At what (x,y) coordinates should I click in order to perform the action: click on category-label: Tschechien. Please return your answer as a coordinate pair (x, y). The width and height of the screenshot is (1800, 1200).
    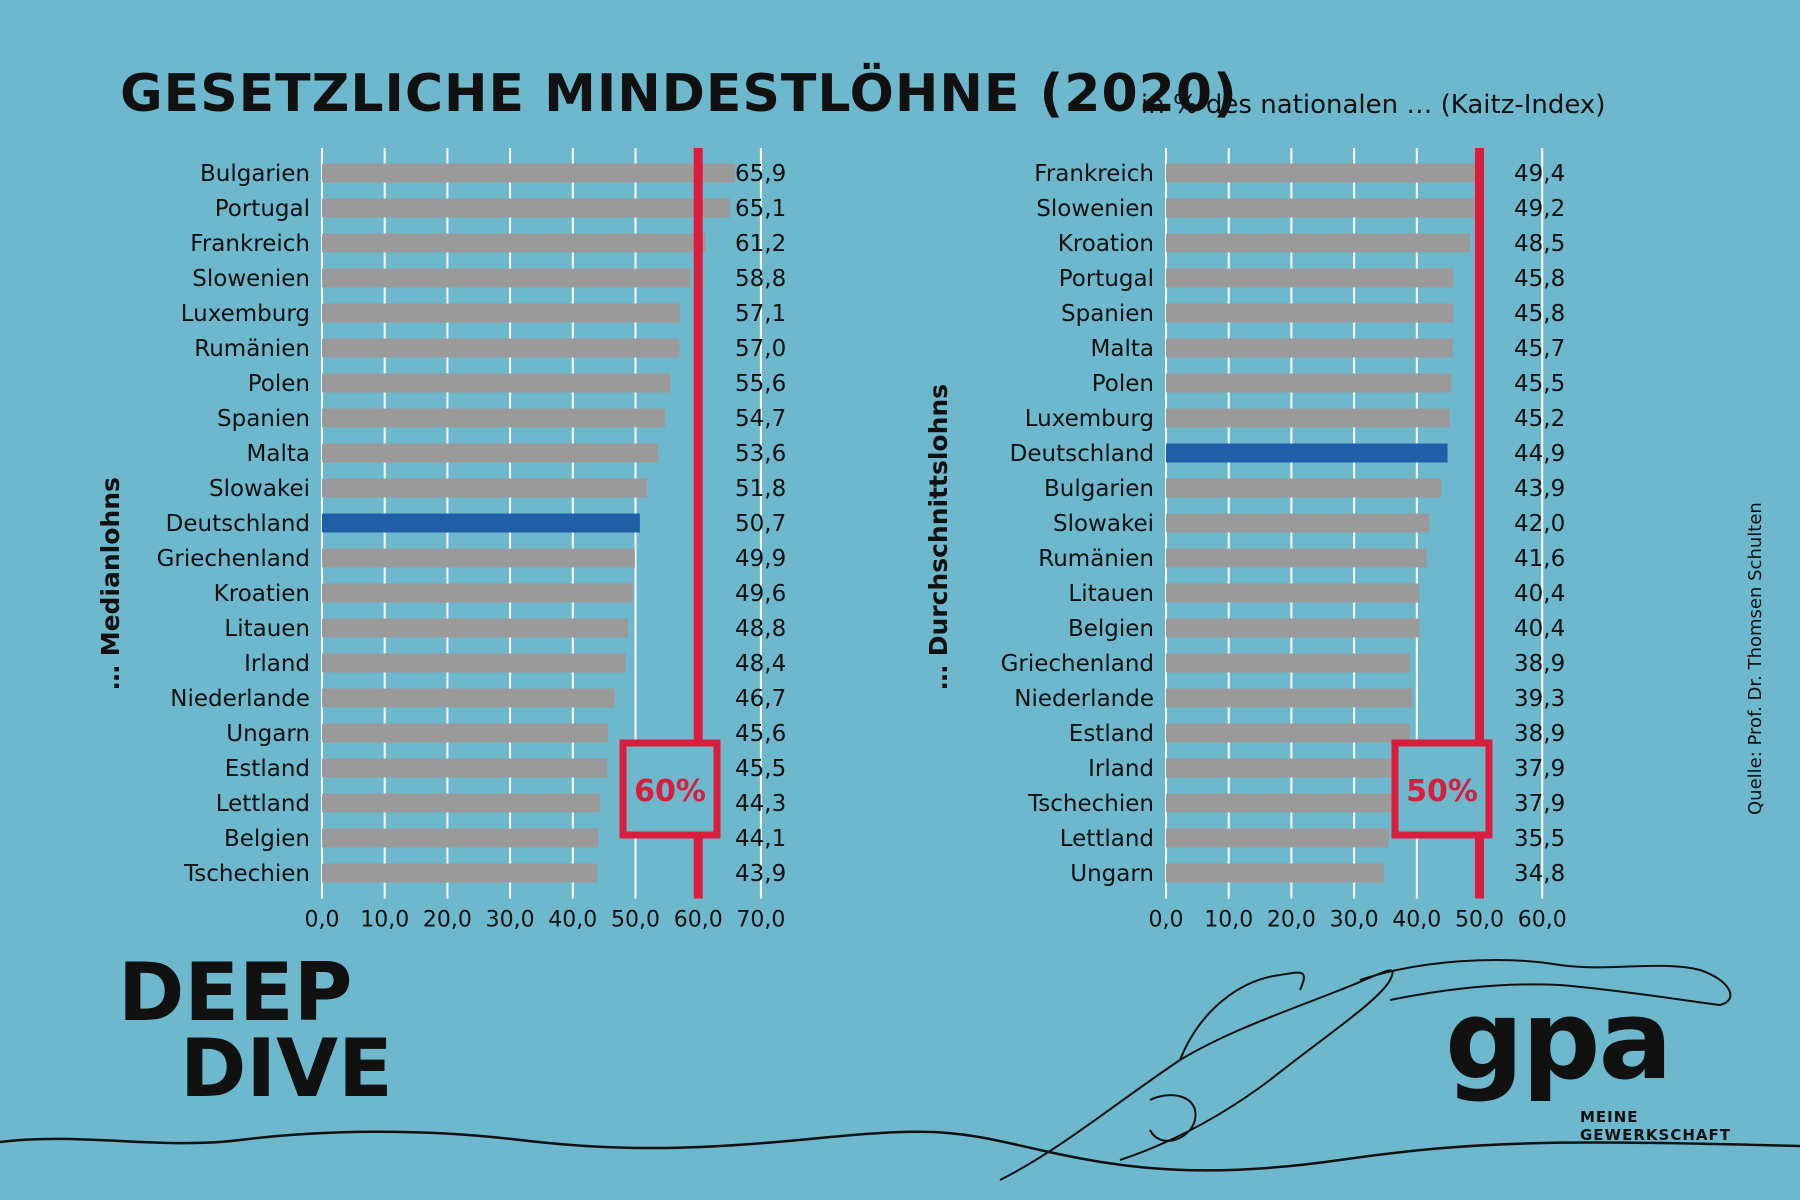
    Looking at the image, I should click on (1090, 804).